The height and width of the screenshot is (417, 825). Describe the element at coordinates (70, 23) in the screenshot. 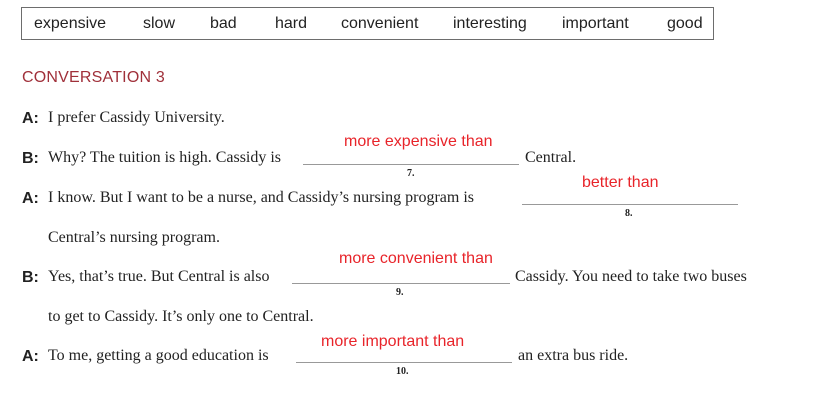

I see `word-box-item: expensive` at that location.